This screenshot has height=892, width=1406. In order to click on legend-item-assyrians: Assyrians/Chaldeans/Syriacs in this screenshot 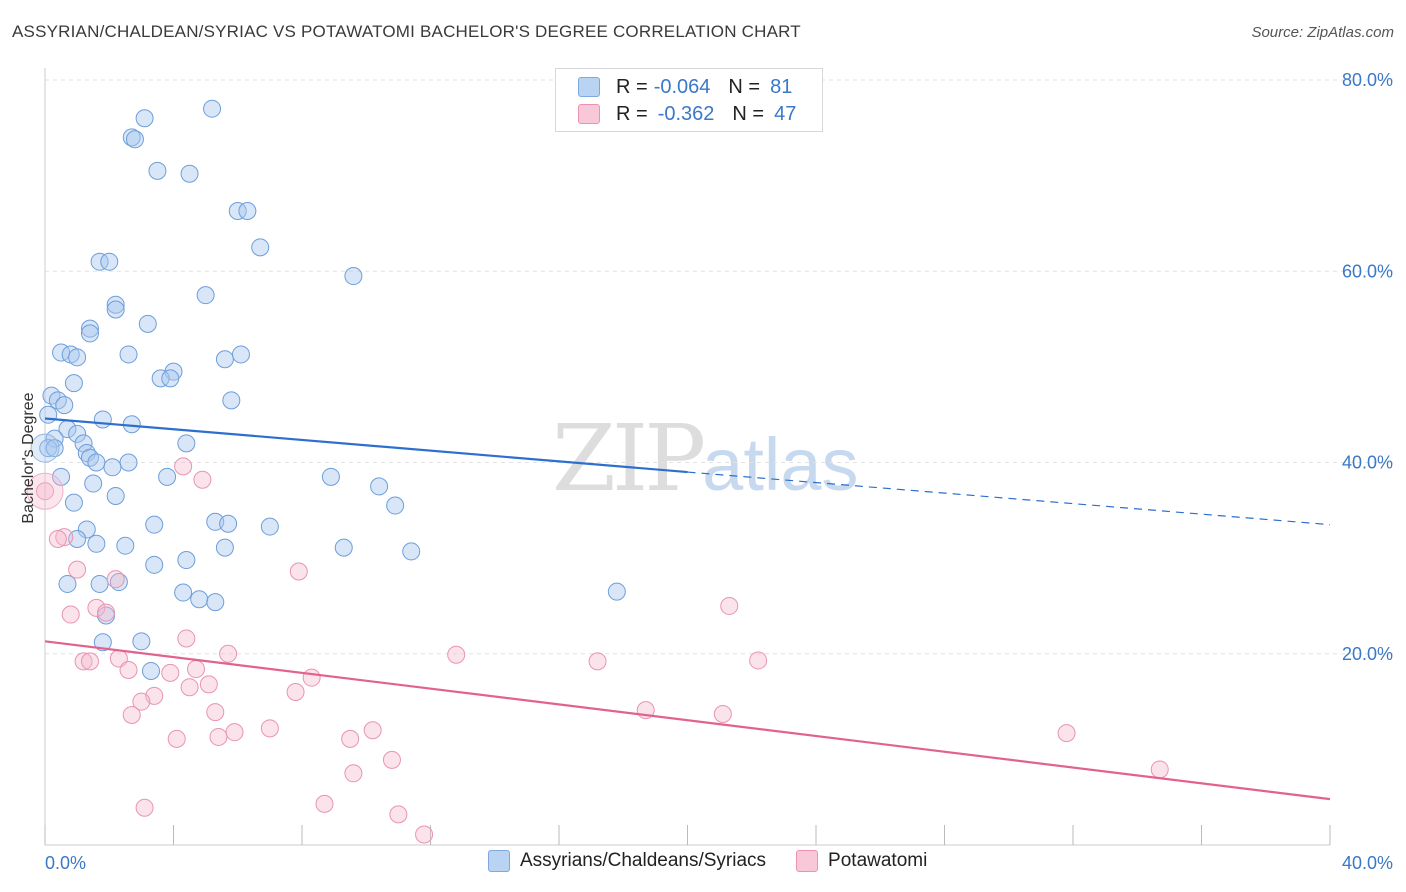, I will do `click(627, 861)`.